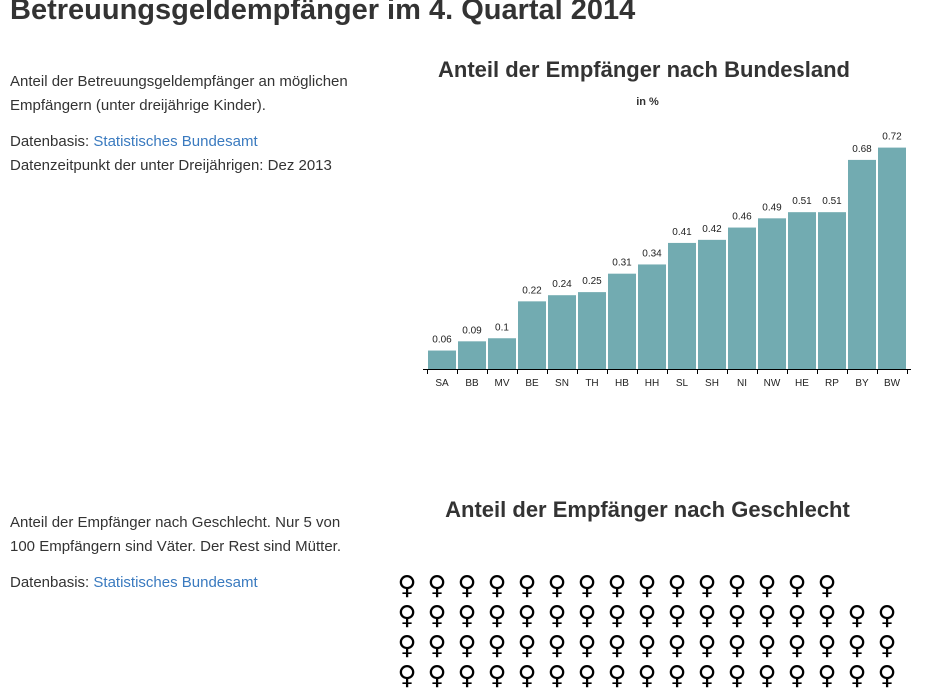 This screenshot has height=691, width=944. Describe the element at coordinates (592, 281) in the screenshot. I see `bar-value-label-th: 0.25` at that location.